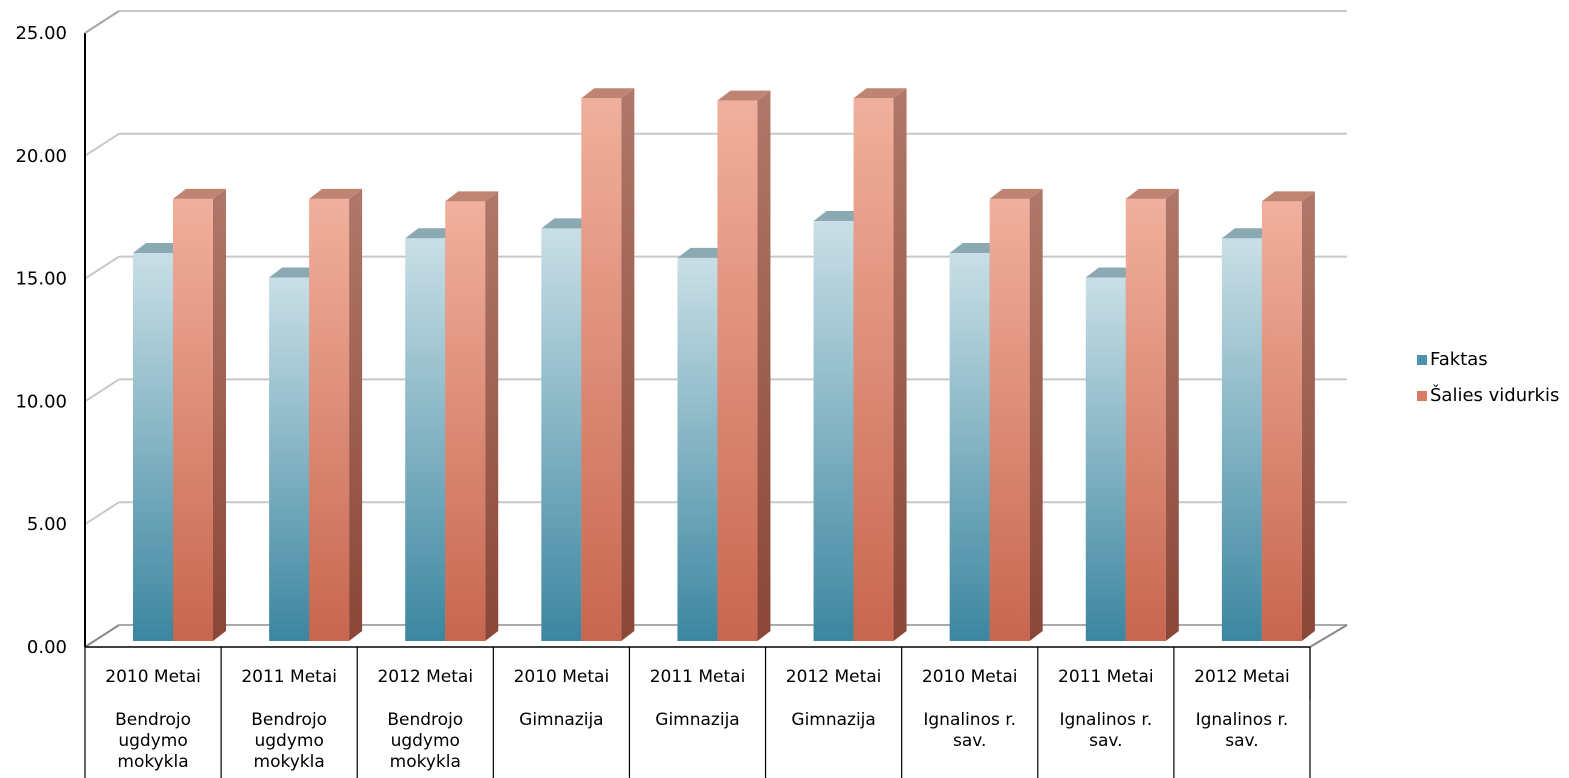  I want to click on legend-label: Šalies vidurkis, so click(1494, 395).